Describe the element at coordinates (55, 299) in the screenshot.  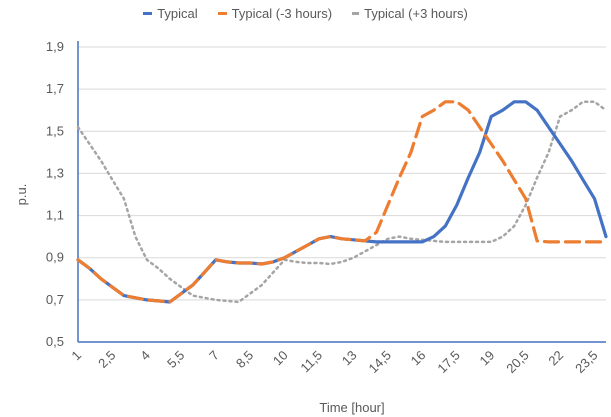
I see `y-tick-label: 0,7` at that location.